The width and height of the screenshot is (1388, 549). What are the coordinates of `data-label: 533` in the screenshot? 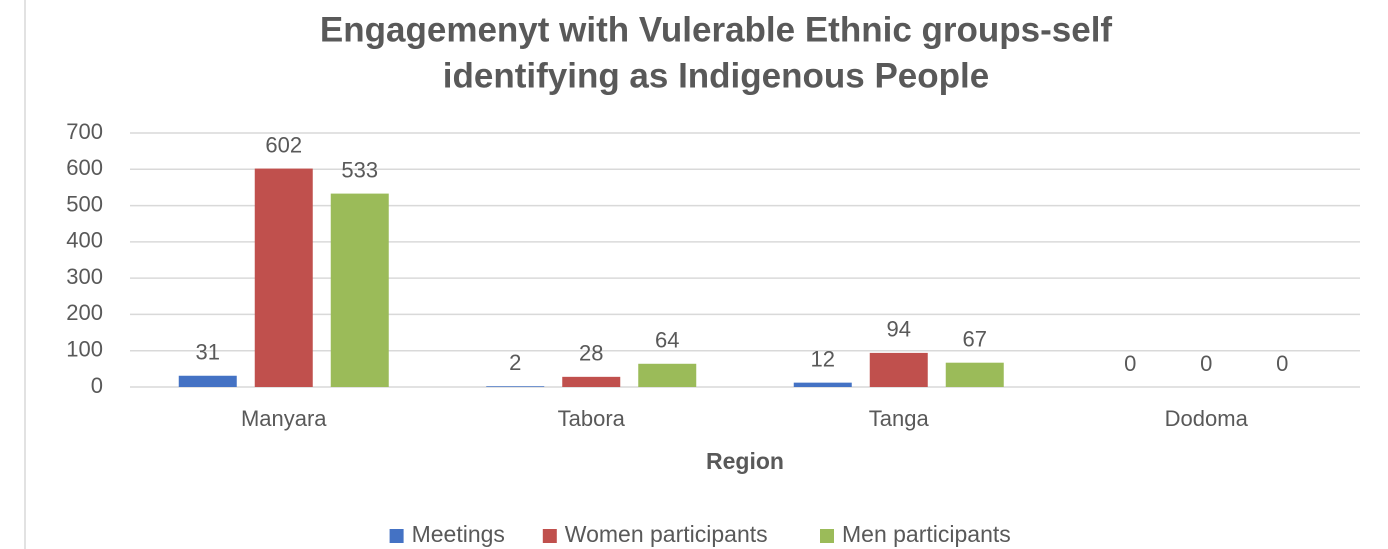 It's located at (359, 169).